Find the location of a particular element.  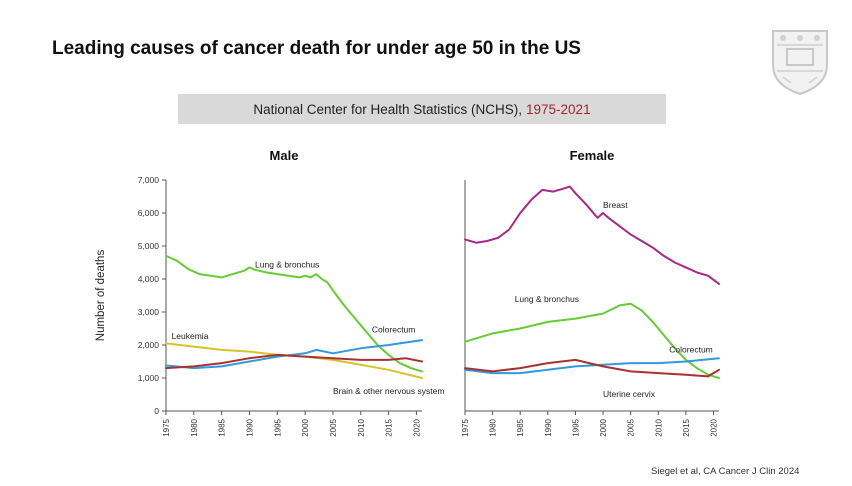

citation: Siegel et al, CA Cancer J Clin 2024 is located at coordinates (725, 471).